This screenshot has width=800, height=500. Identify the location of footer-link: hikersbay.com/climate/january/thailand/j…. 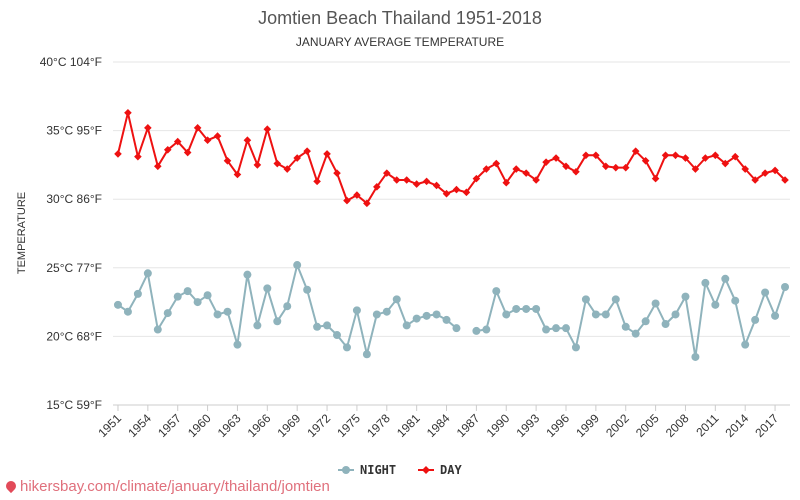
(166, 486).